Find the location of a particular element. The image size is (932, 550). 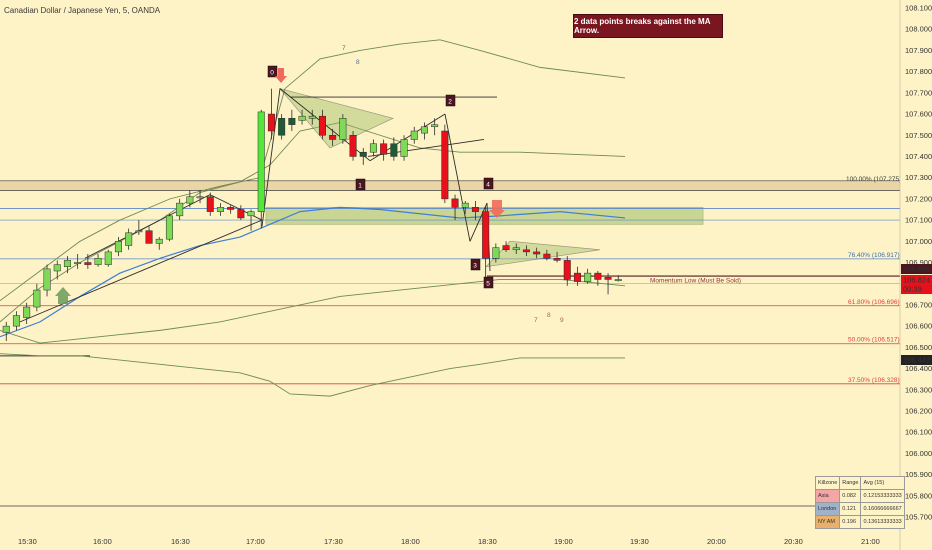

y-tick-label: 106.300 is located at coordinates (918, 389).